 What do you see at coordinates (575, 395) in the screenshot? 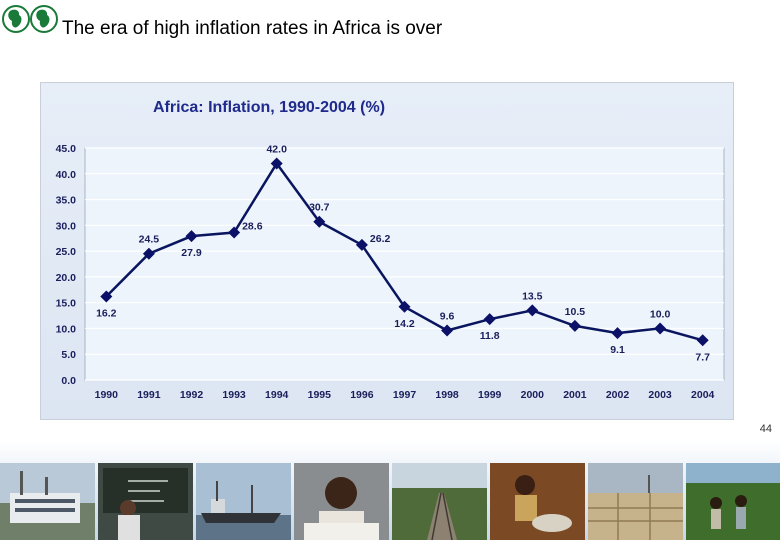
I see `x-tick-label: 2001` at bounding box center [575, 395].